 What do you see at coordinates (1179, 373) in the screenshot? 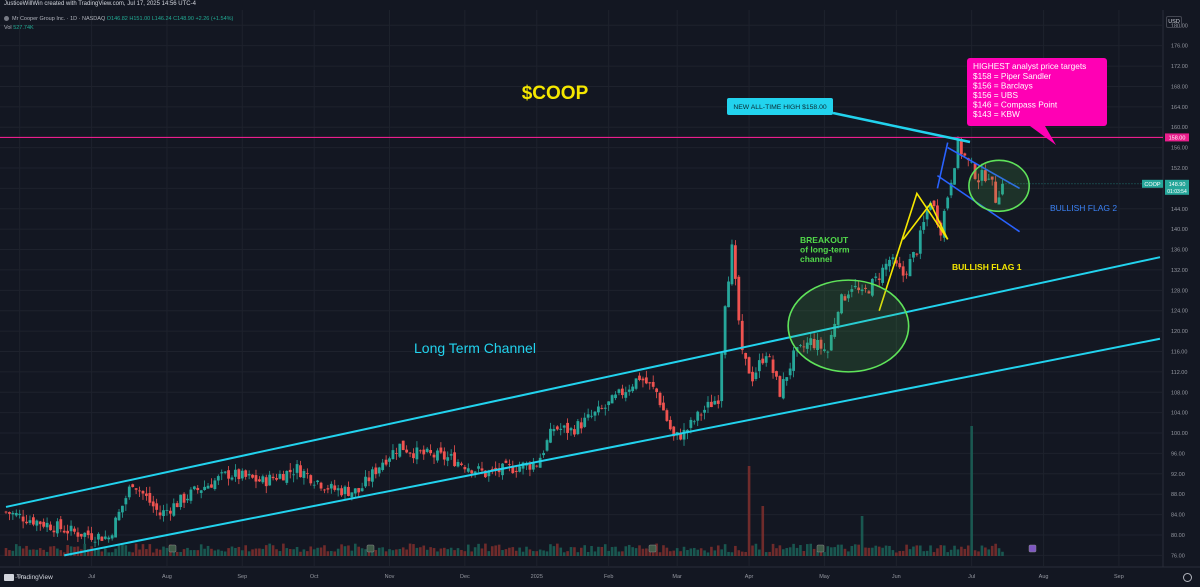
I see `y-tick-label: 112.00` at bounding box center [1179, 373].